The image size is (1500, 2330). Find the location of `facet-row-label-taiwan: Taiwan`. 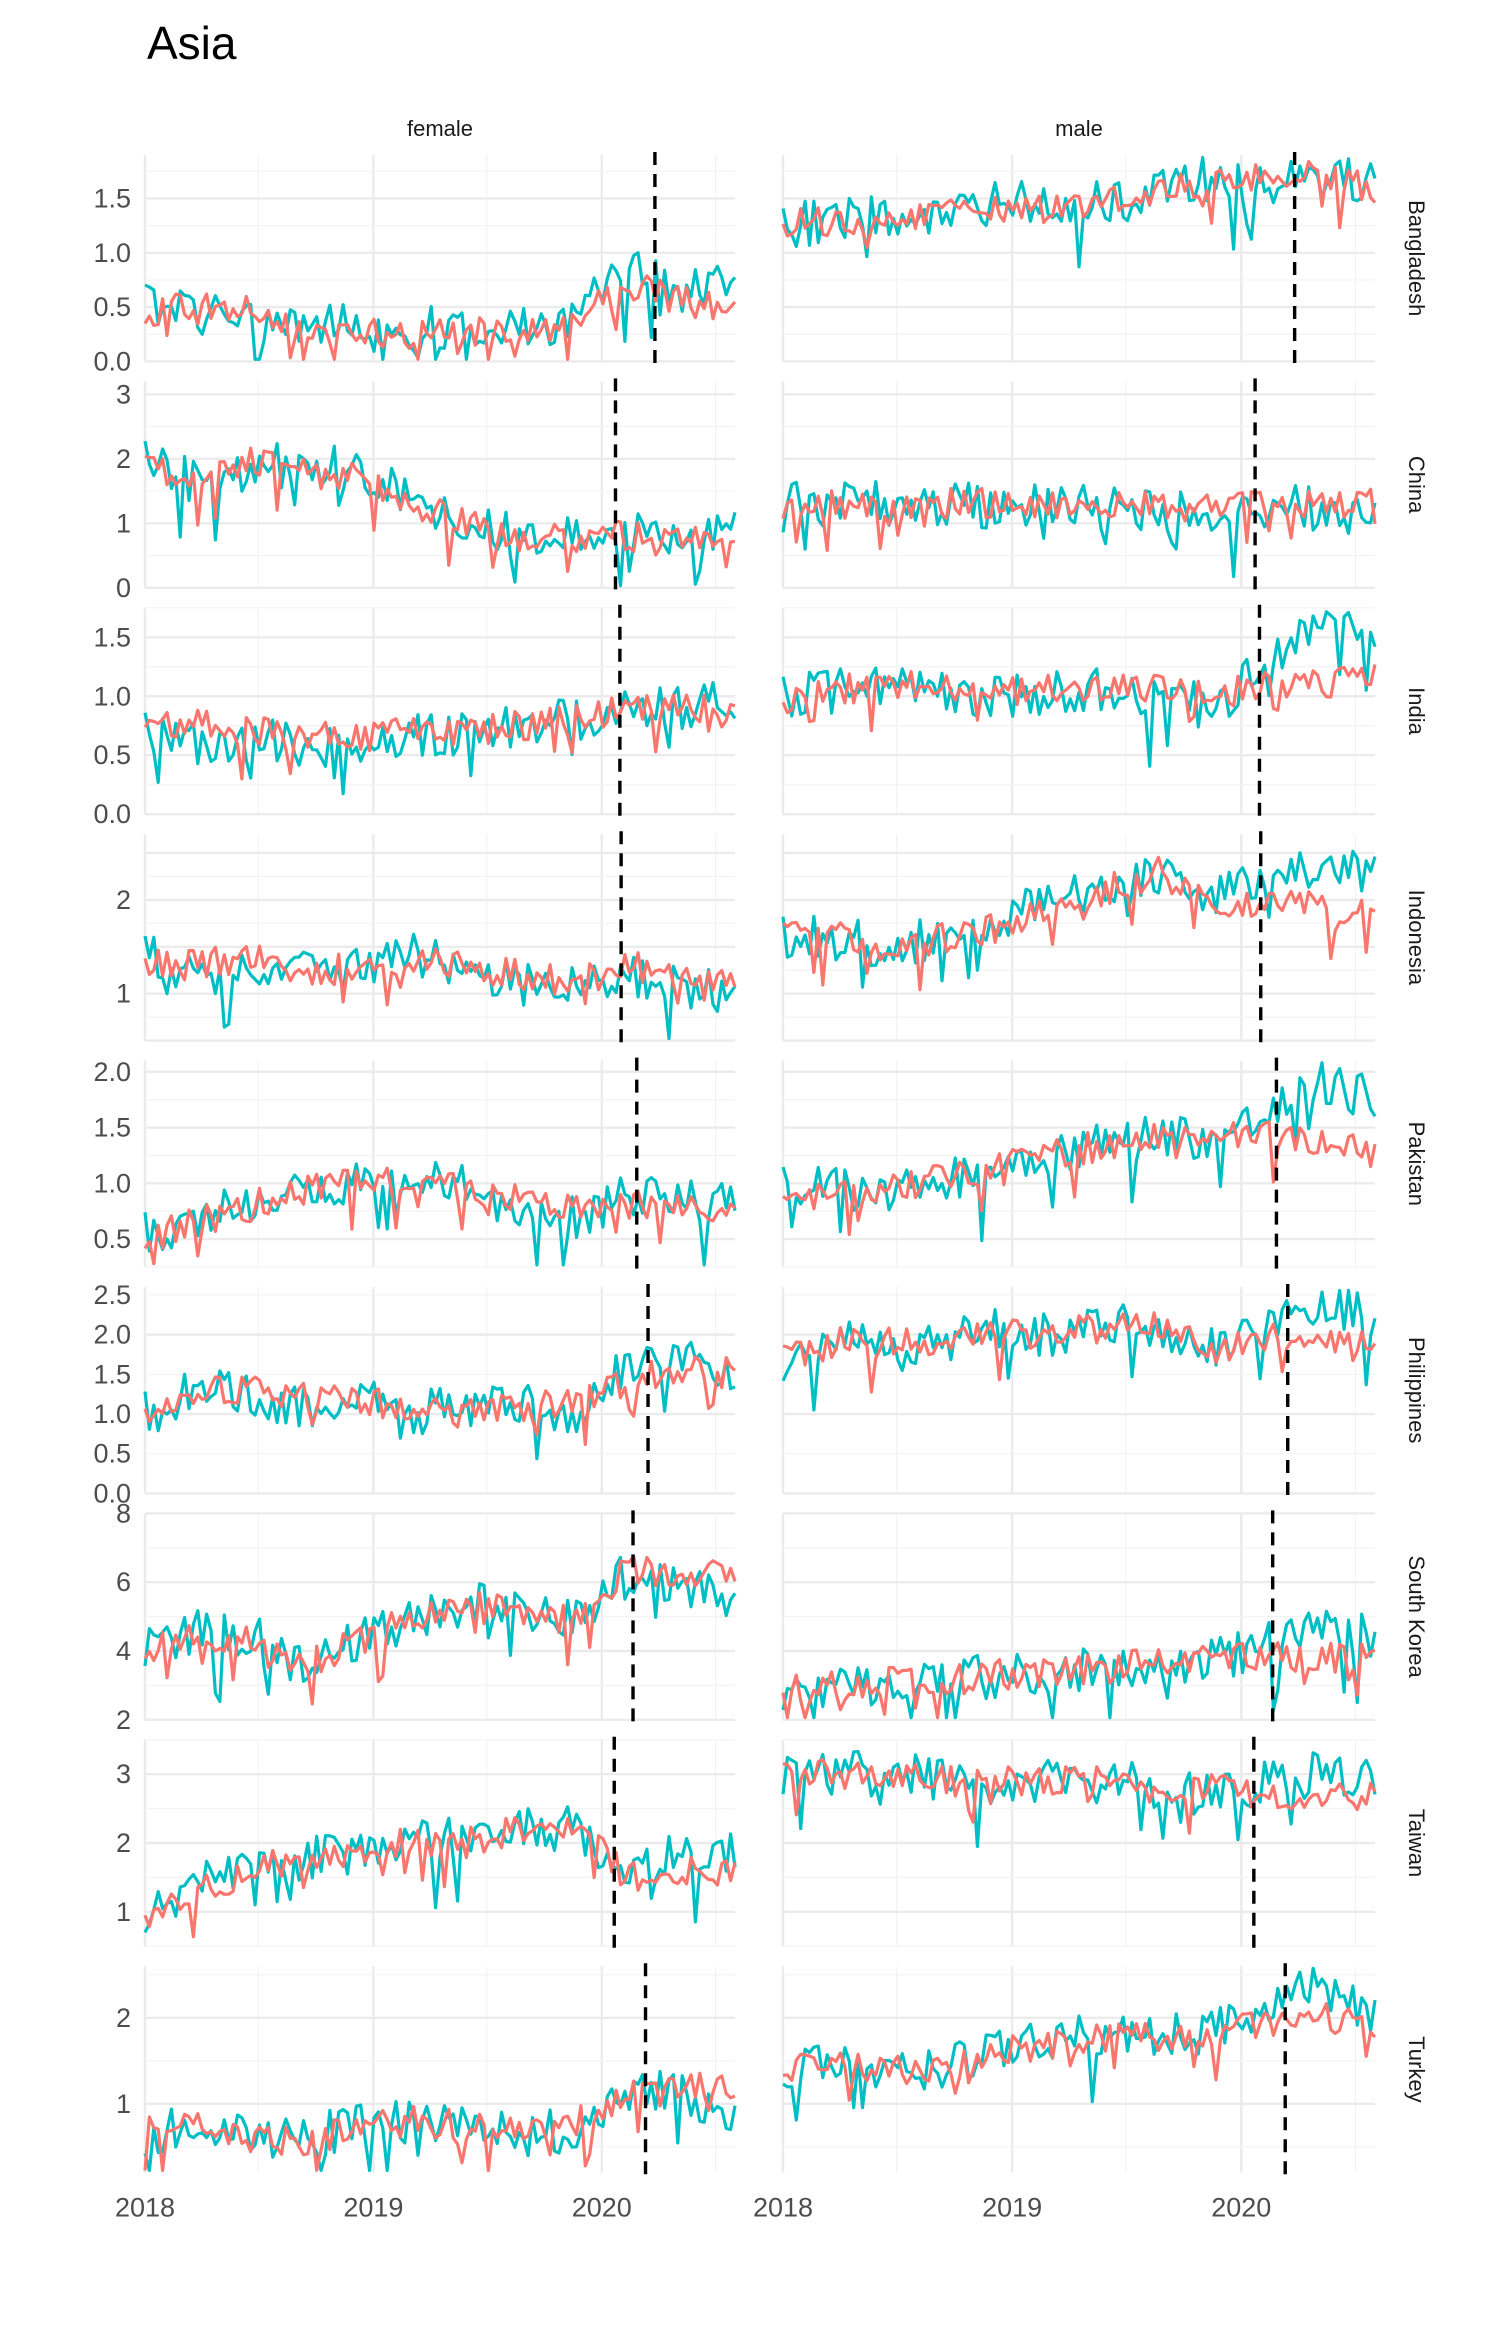

facet-row-label-taiwan: Taiwan is located at coordinates (1416, 1843).